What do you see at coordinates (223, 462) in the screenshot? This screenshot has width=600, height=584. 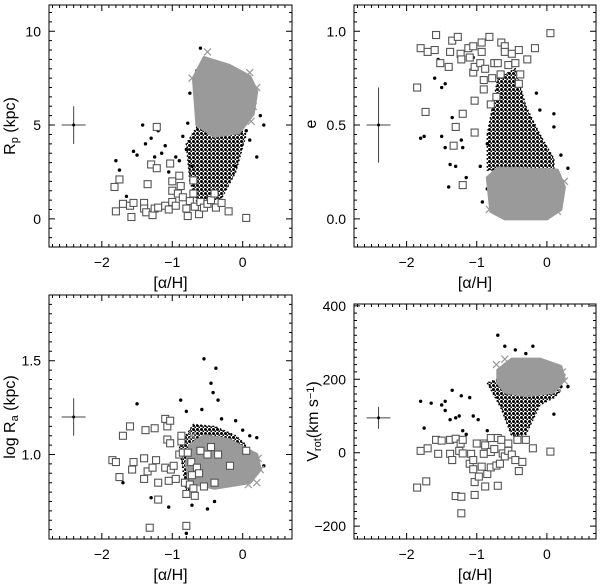 I see `dense-crosses-region` at bounding box center [223, 462].